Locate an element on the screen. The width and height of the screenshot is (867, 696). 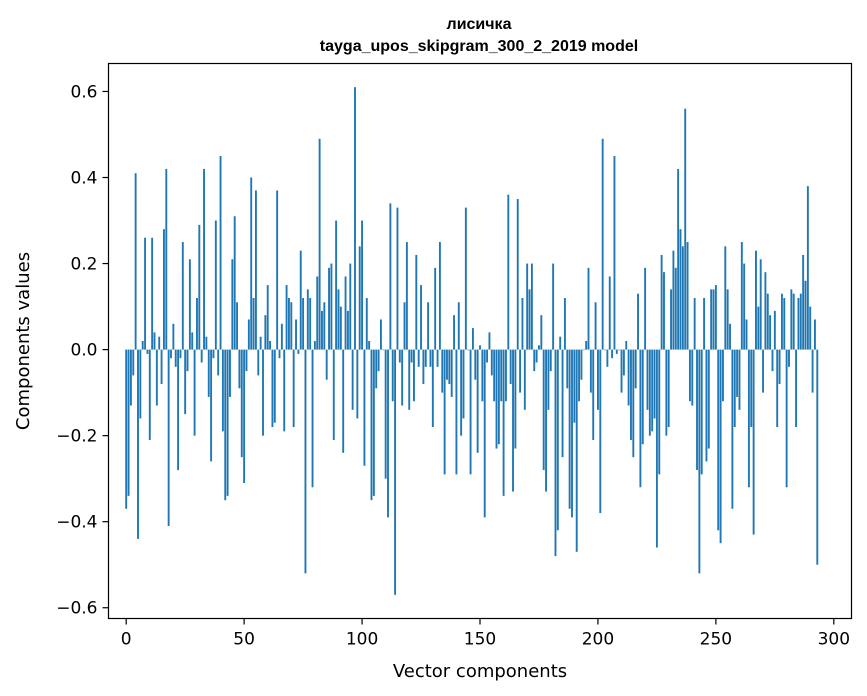
chart-subtitle: tayga_upos_skipgram_300_2_2019 model is located at coordinates (479, 46).